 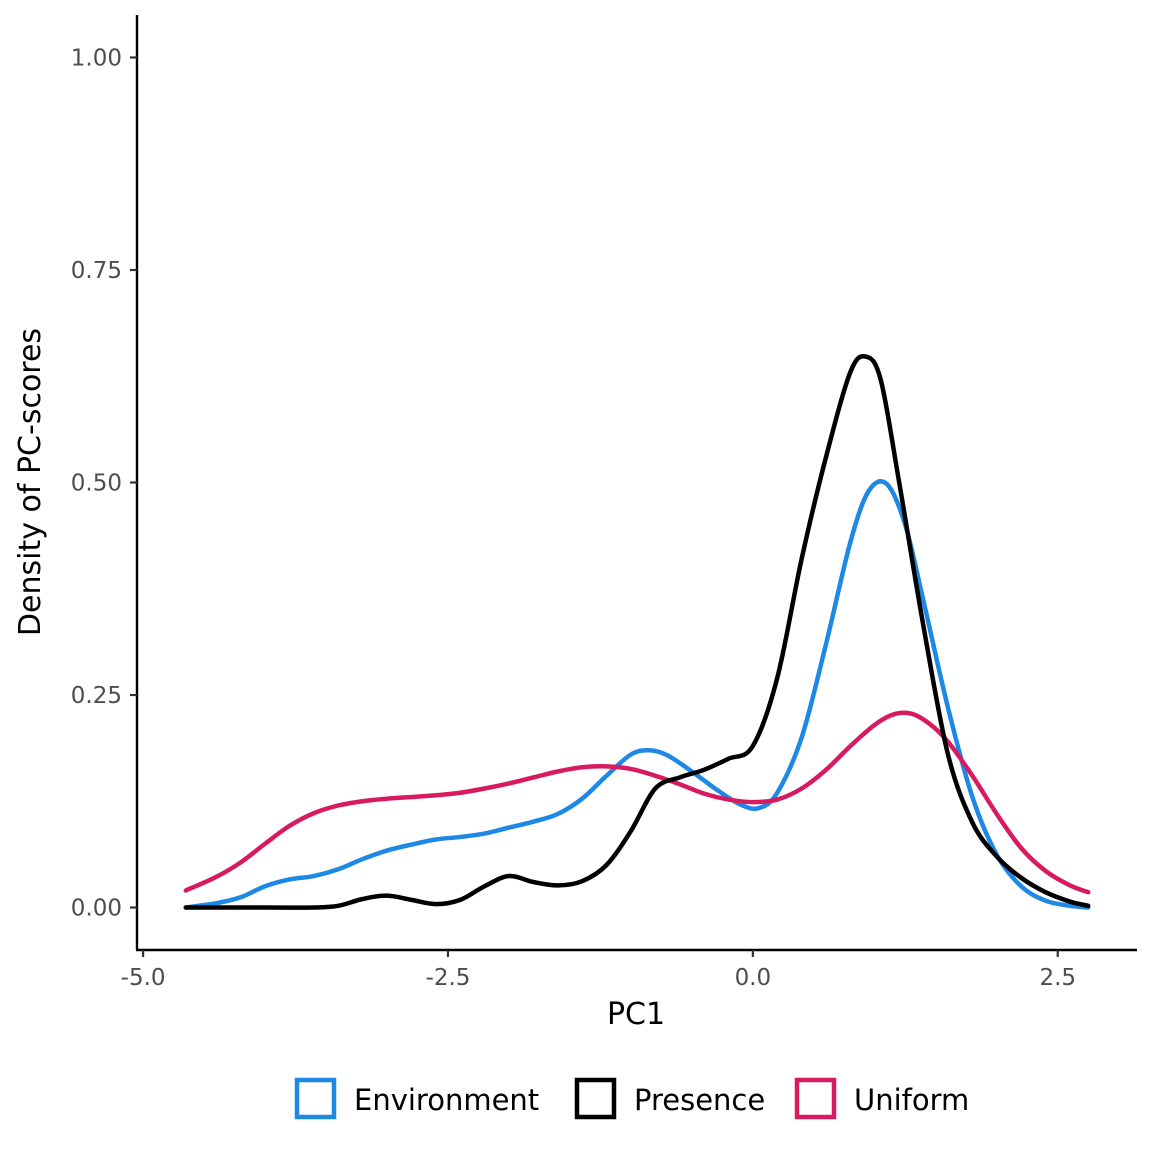 What do you see at coordinates (448, 978) in the screenshot?
I see `x-tick-label: -2.5` at bounding box center [448, 978].